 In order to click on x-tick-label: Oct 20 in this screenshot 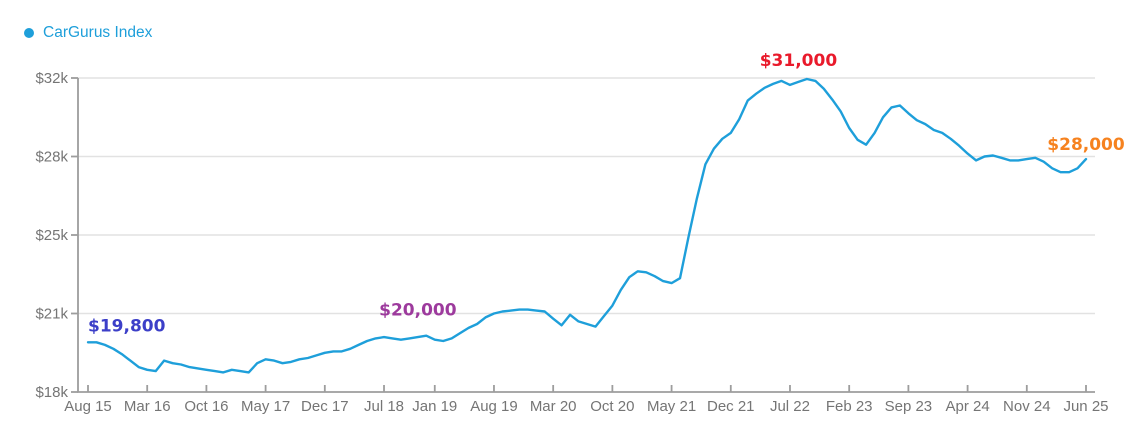, I will do `click(612, 406)`.